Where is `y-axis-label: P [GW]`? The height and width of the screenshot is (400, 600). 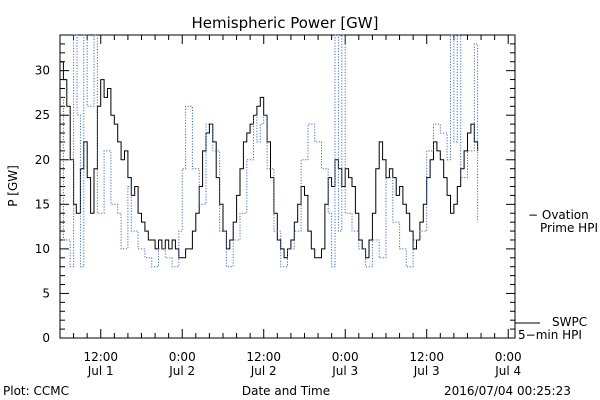
y-axis-label: P [GW] is located at coordinates (13, 186).